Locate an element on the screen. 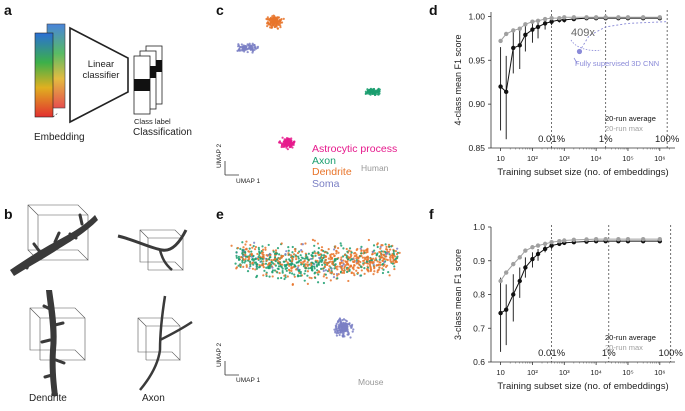 This screenshot has height=411, width=685. umap-c-xlabel: UMAP 1 is located at coordinates (248, 181).